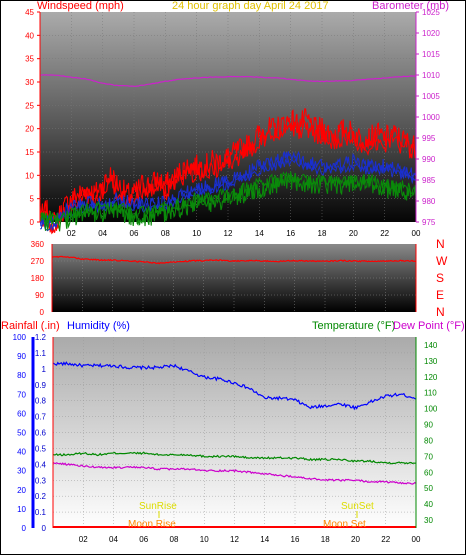 Image resolution: width=466 pixels, height=555 pixels. What do you see at coordinates (234, 260) in the screenshot?
I see `direction-series` at bounding box center [234, 260].